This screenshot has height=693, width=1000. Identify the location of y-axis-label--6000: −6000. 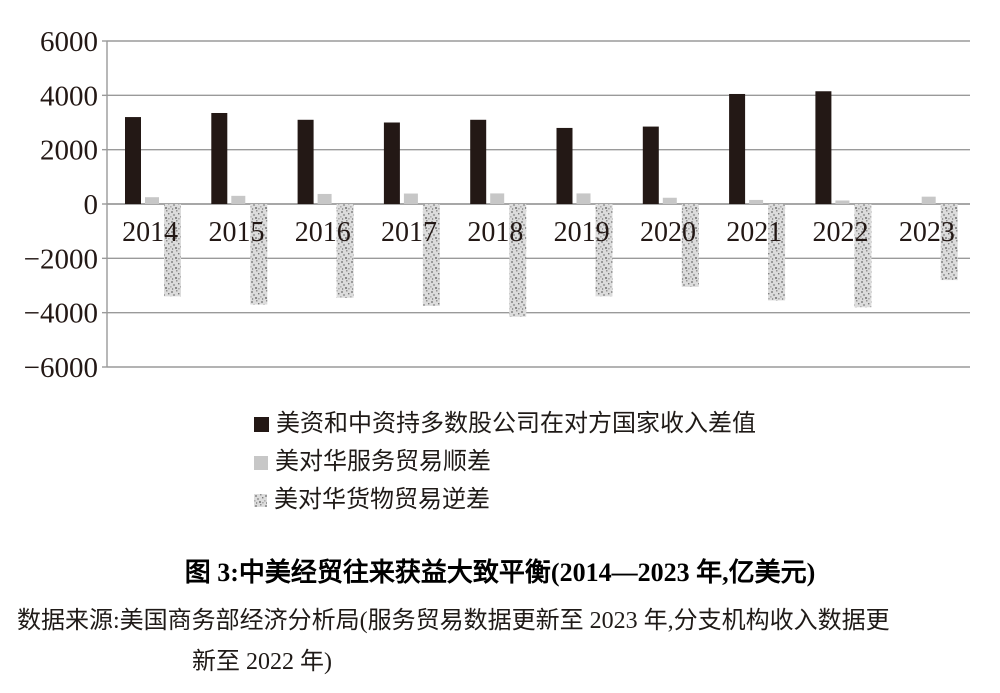
(61, 368).